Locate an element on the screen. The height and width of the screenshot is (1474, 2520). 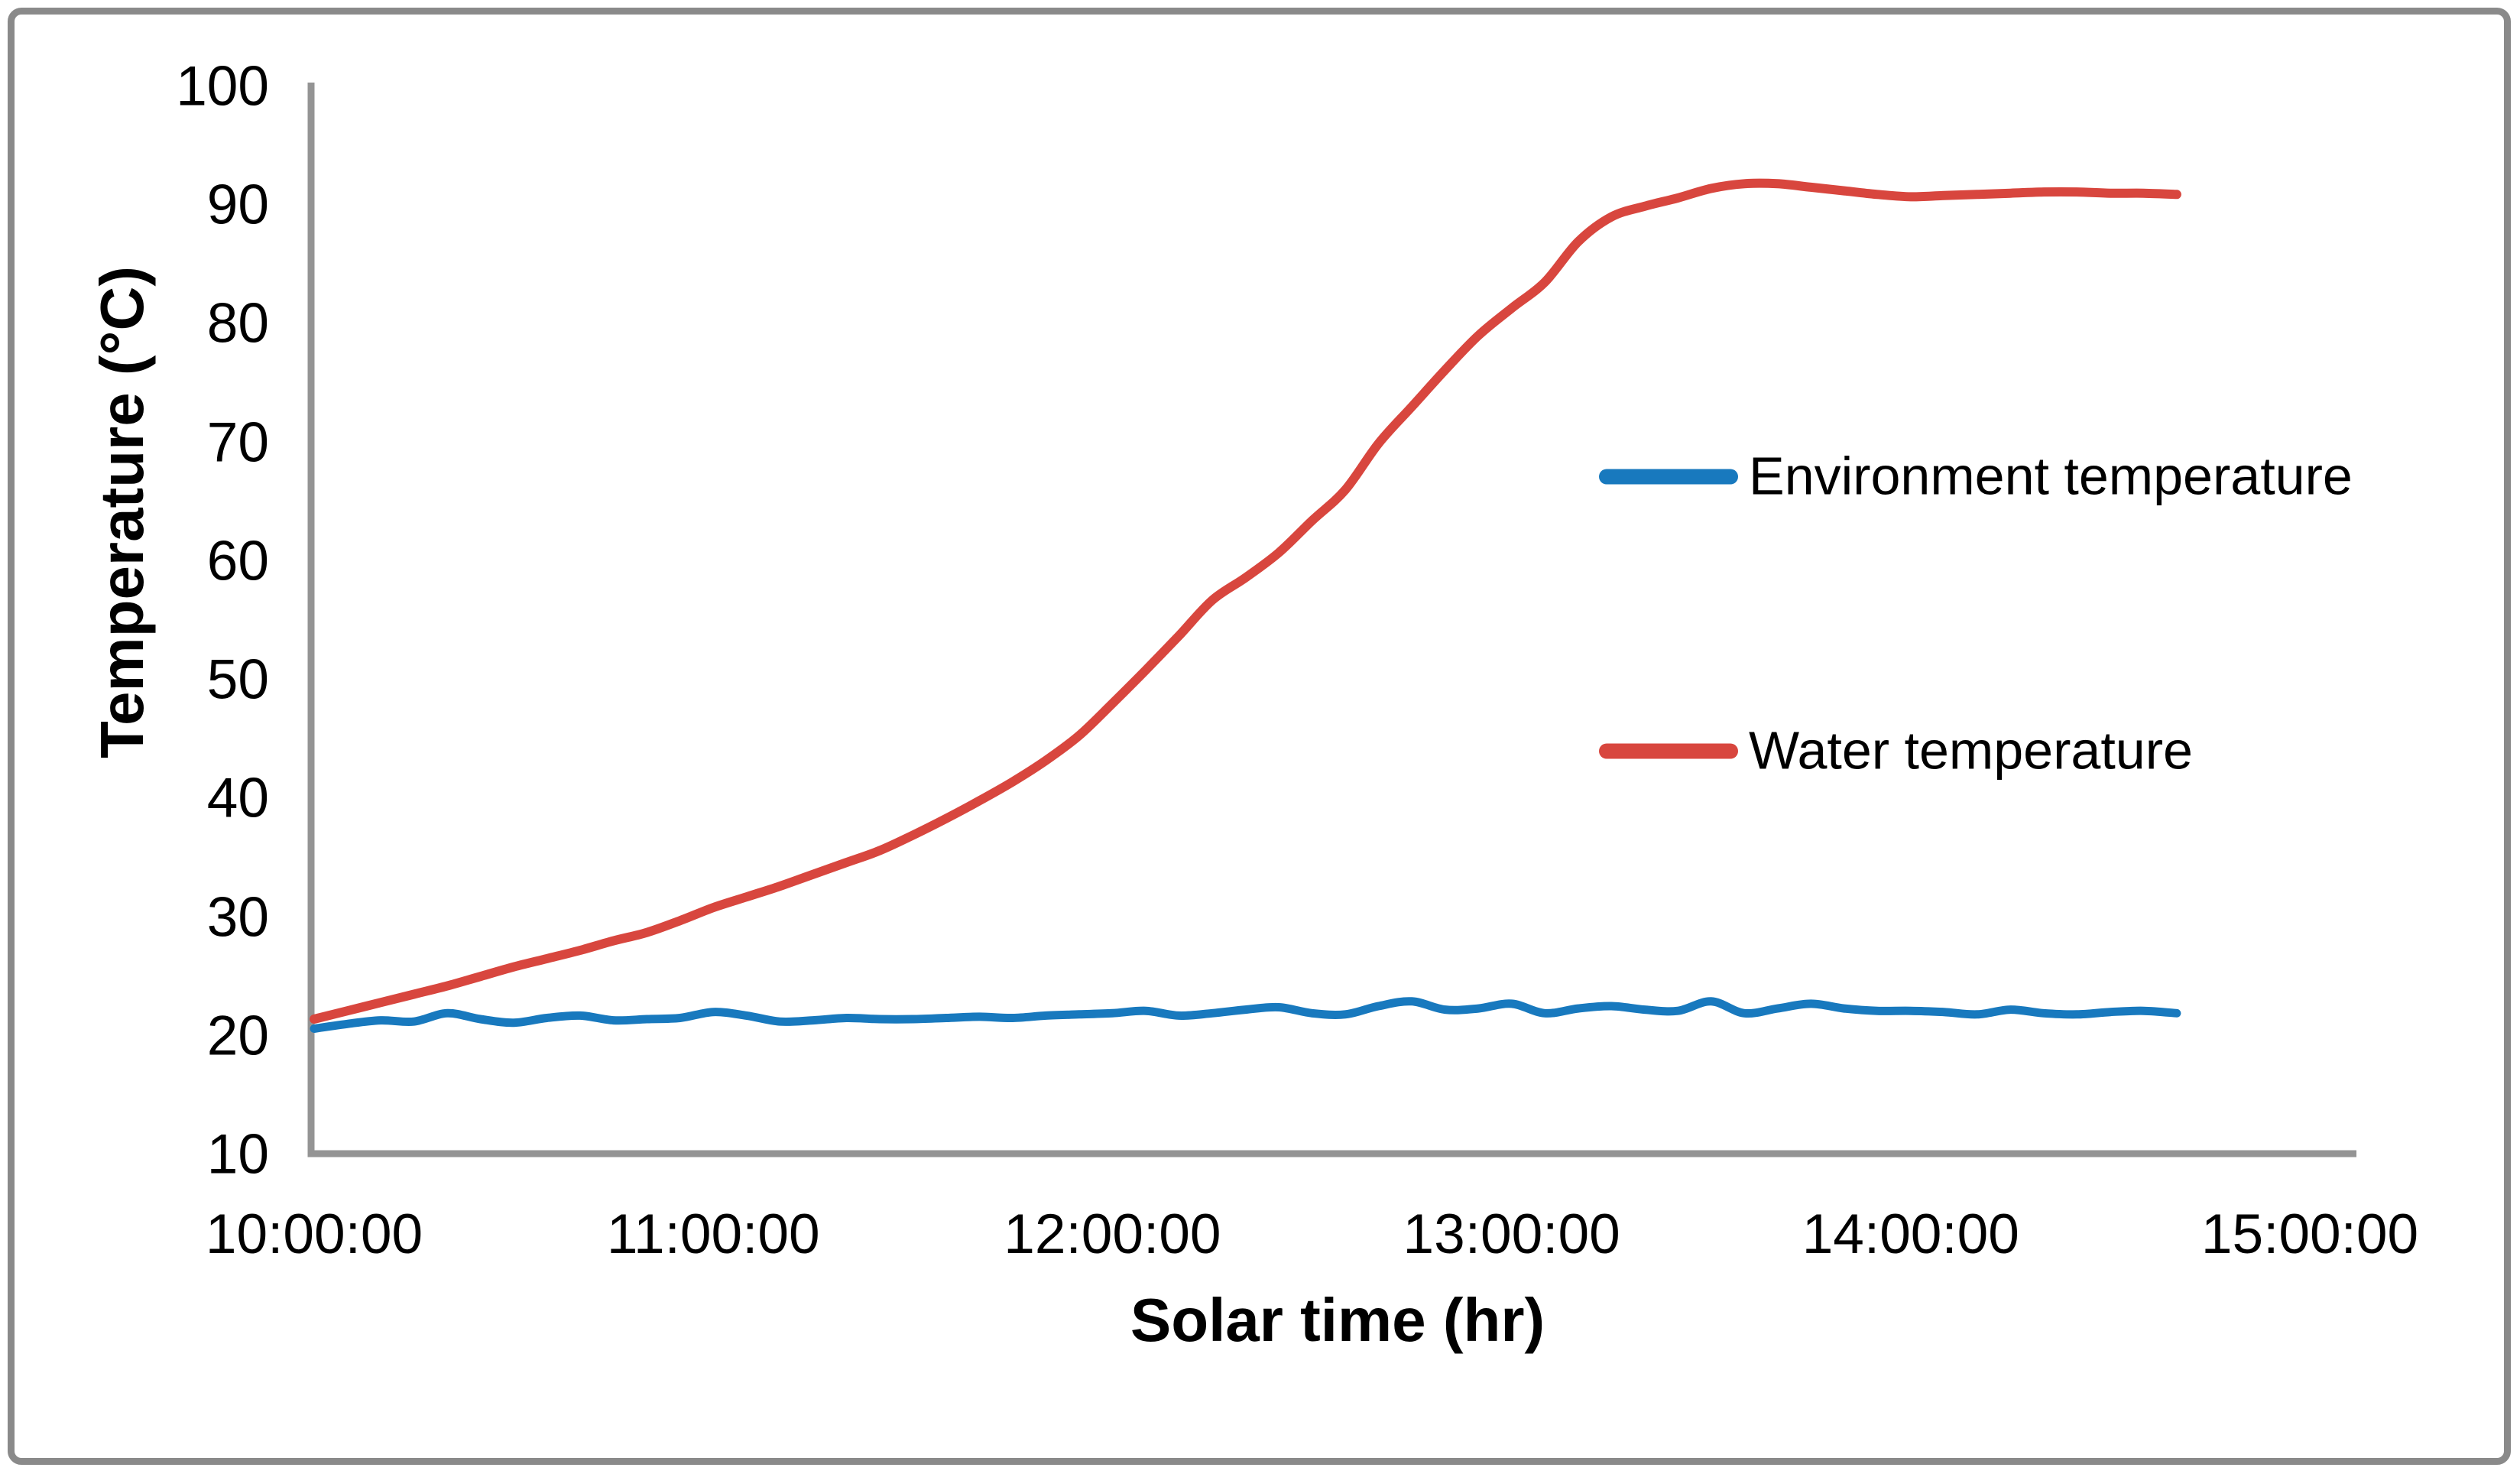
x-tick-label: 13:00:00 is located at coordinates (1512, 1234).